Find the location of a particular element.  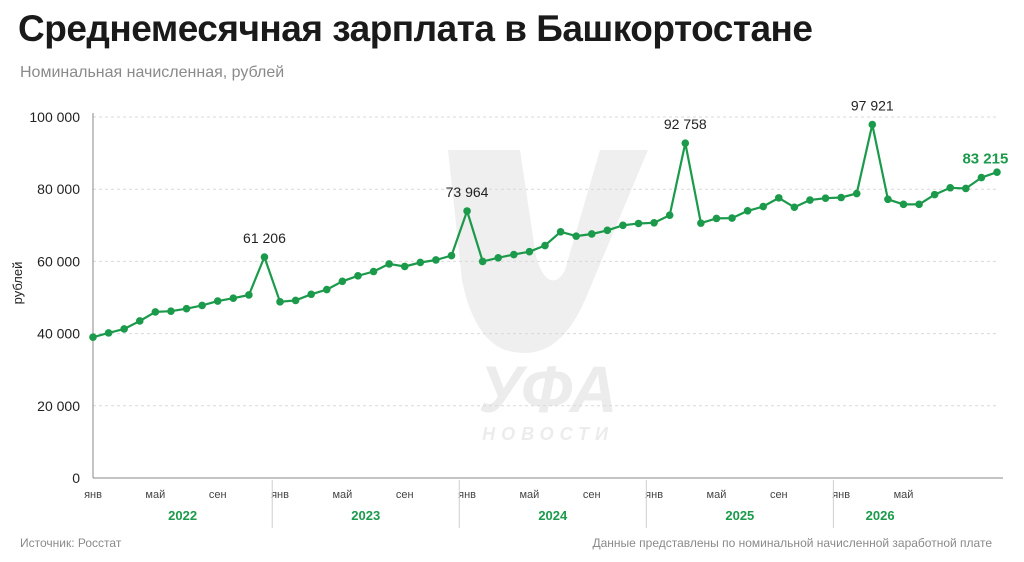

watermark-brand: УФА is located at coordinates (548, 389).